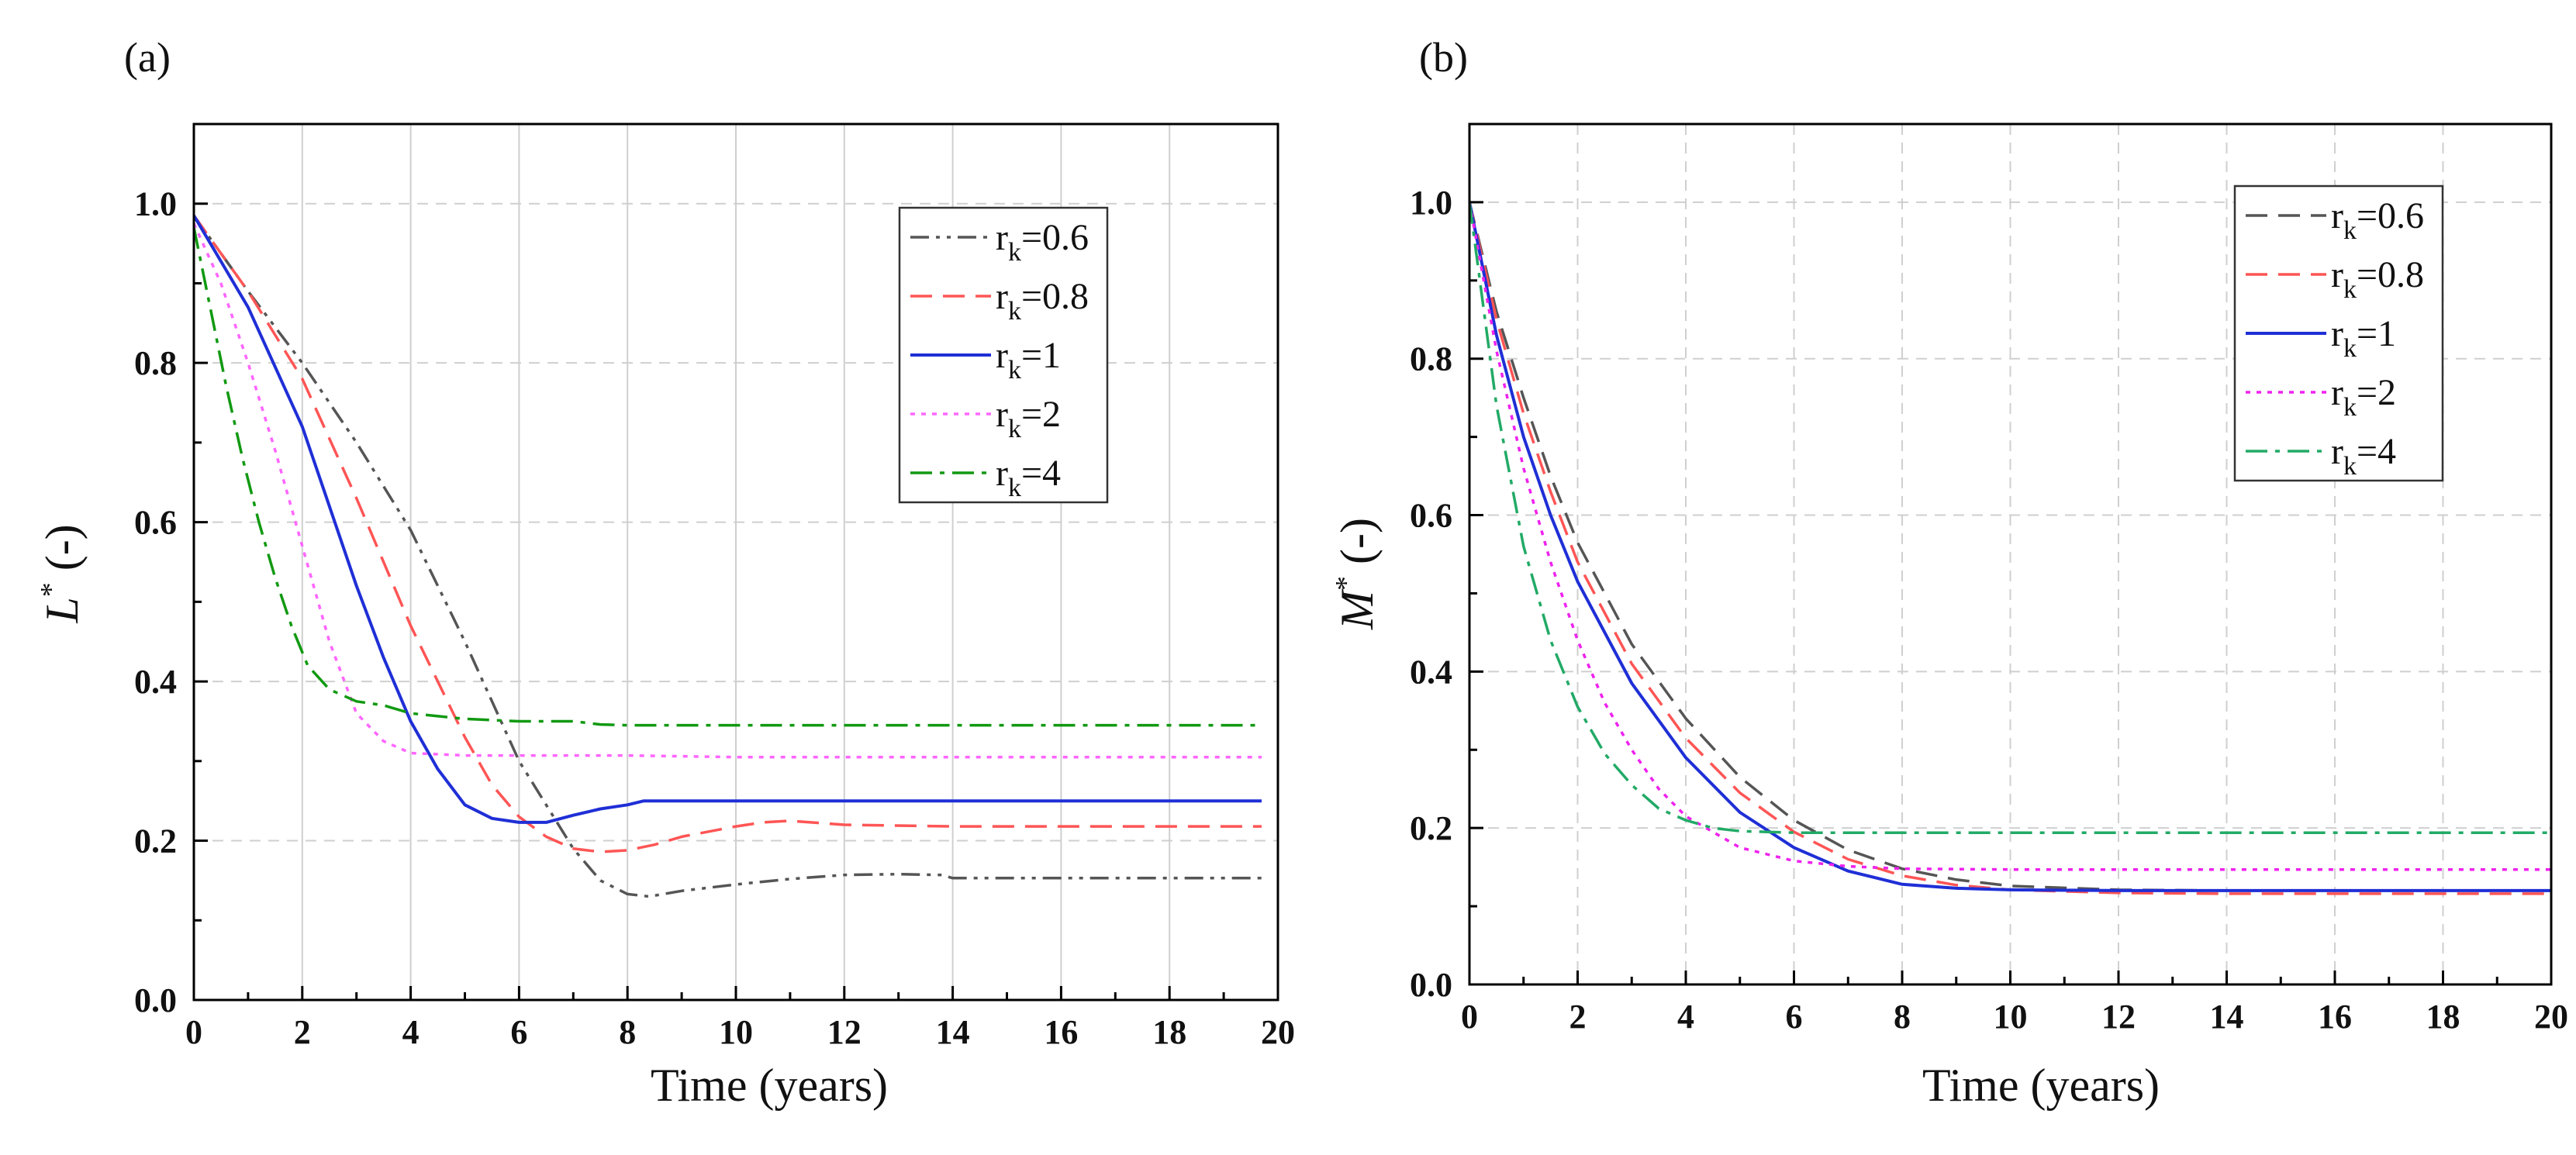 The image size is (2576, 1155). I want to click on panel-a-y-axis-title: L* (-), so click(62, 573).